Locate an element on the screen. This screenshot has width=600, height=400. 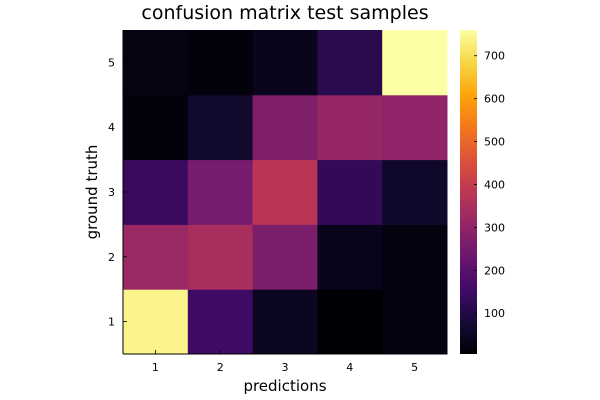
colorbar-tick-label: 600 is located at coordinates (494, 99).